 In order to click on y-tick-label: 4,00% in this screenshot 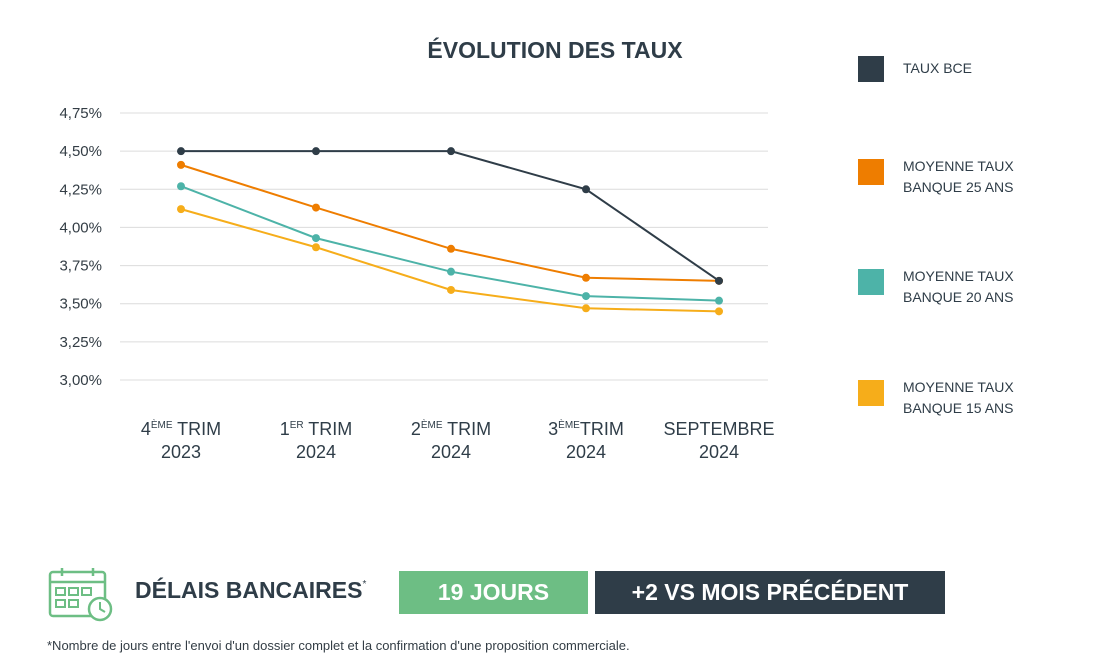, I will do `click(80, 227)`.